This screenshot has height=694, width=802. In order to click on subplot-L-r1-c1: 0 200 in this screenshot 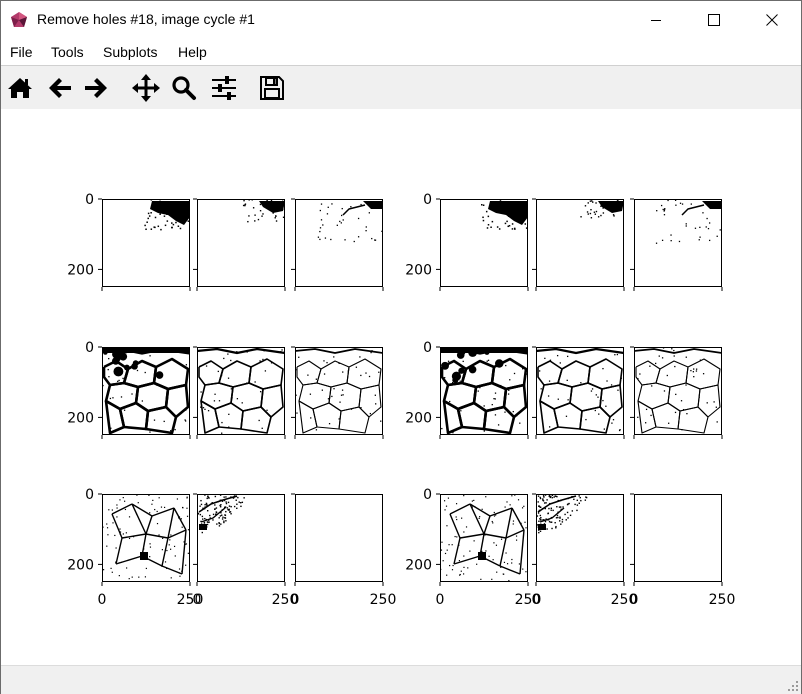, I will do `click(129, 241)`.